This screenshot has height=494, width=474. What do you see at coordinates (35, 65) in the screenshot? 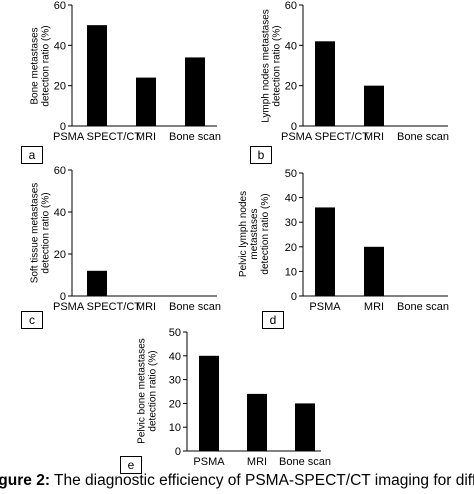
I see `y-axis-label: Bone metastases` at bounding box center [35, 65].